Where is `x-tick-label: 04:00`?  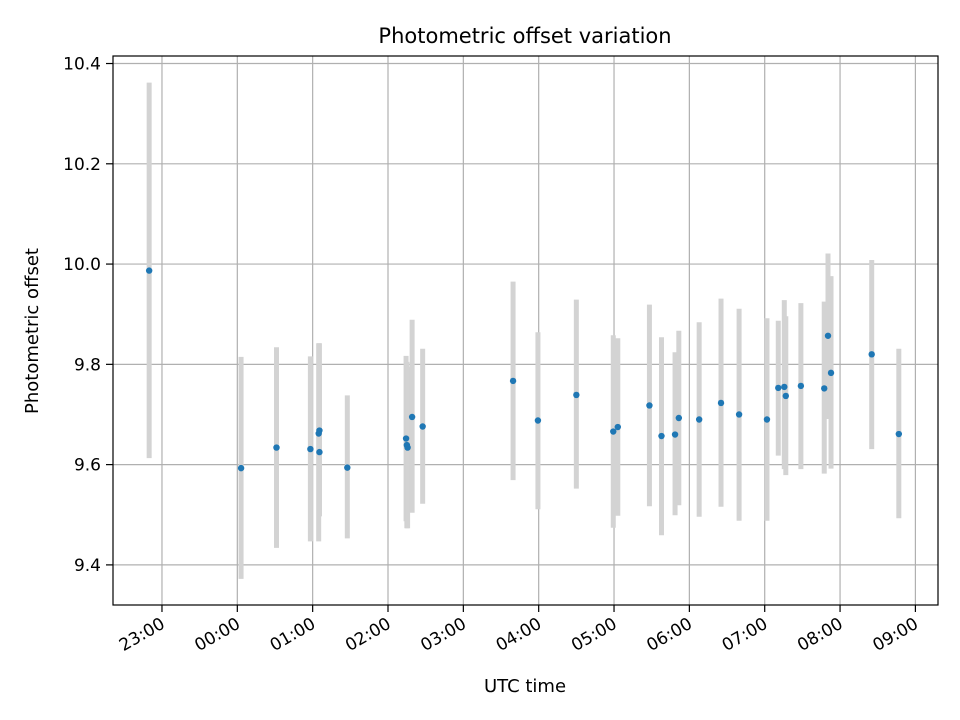
x-tick-label: 04:00 is located at coordinates (519, 635).